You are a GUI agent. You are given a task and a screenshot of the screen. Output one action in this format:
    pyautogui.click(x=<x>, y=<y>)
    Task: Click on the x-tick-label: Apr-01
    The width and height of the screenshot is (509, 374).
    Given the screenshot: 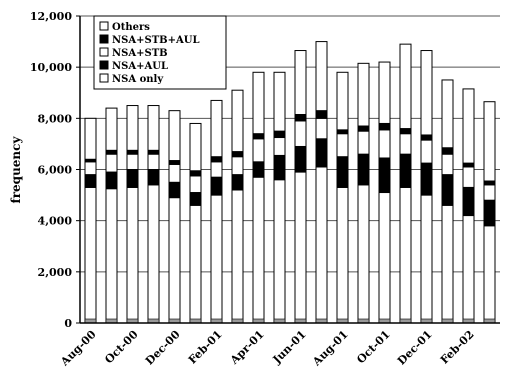 What is the action you would take?
    pyautogui.click(x=247, y=348)
    